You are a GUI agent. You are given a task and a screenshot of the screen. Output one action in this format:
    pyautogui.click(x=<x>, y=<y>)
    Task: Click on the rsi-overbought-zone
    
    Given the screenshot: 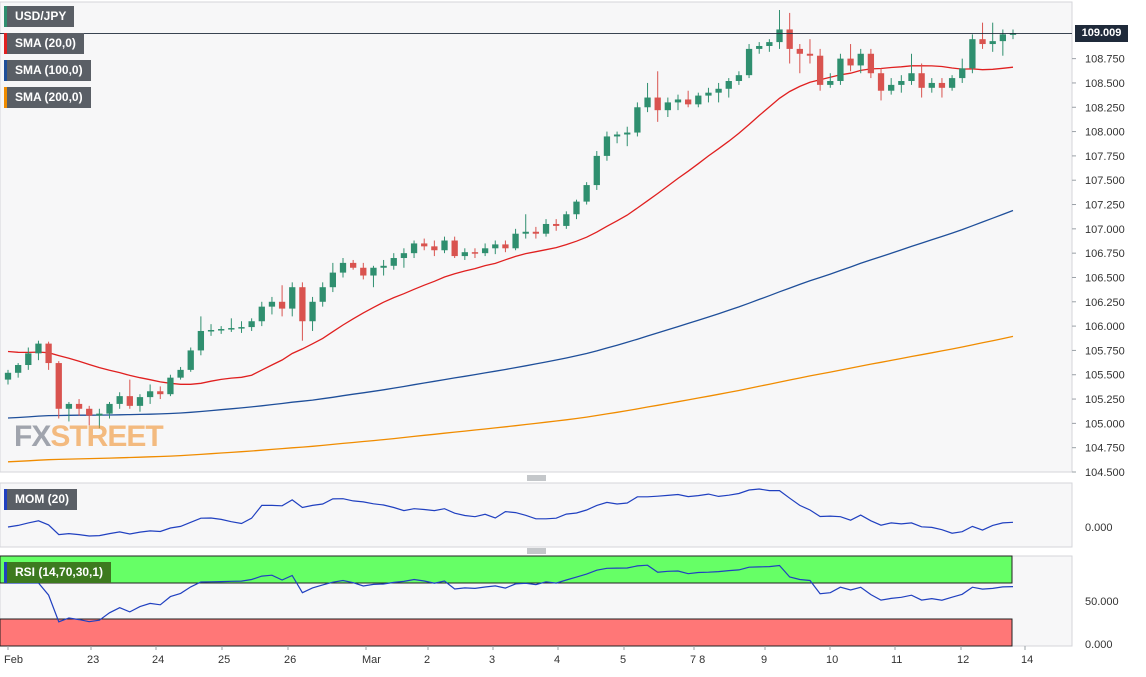 What is the action you would take?
    pyautogui.click(x=506, y=569)
    